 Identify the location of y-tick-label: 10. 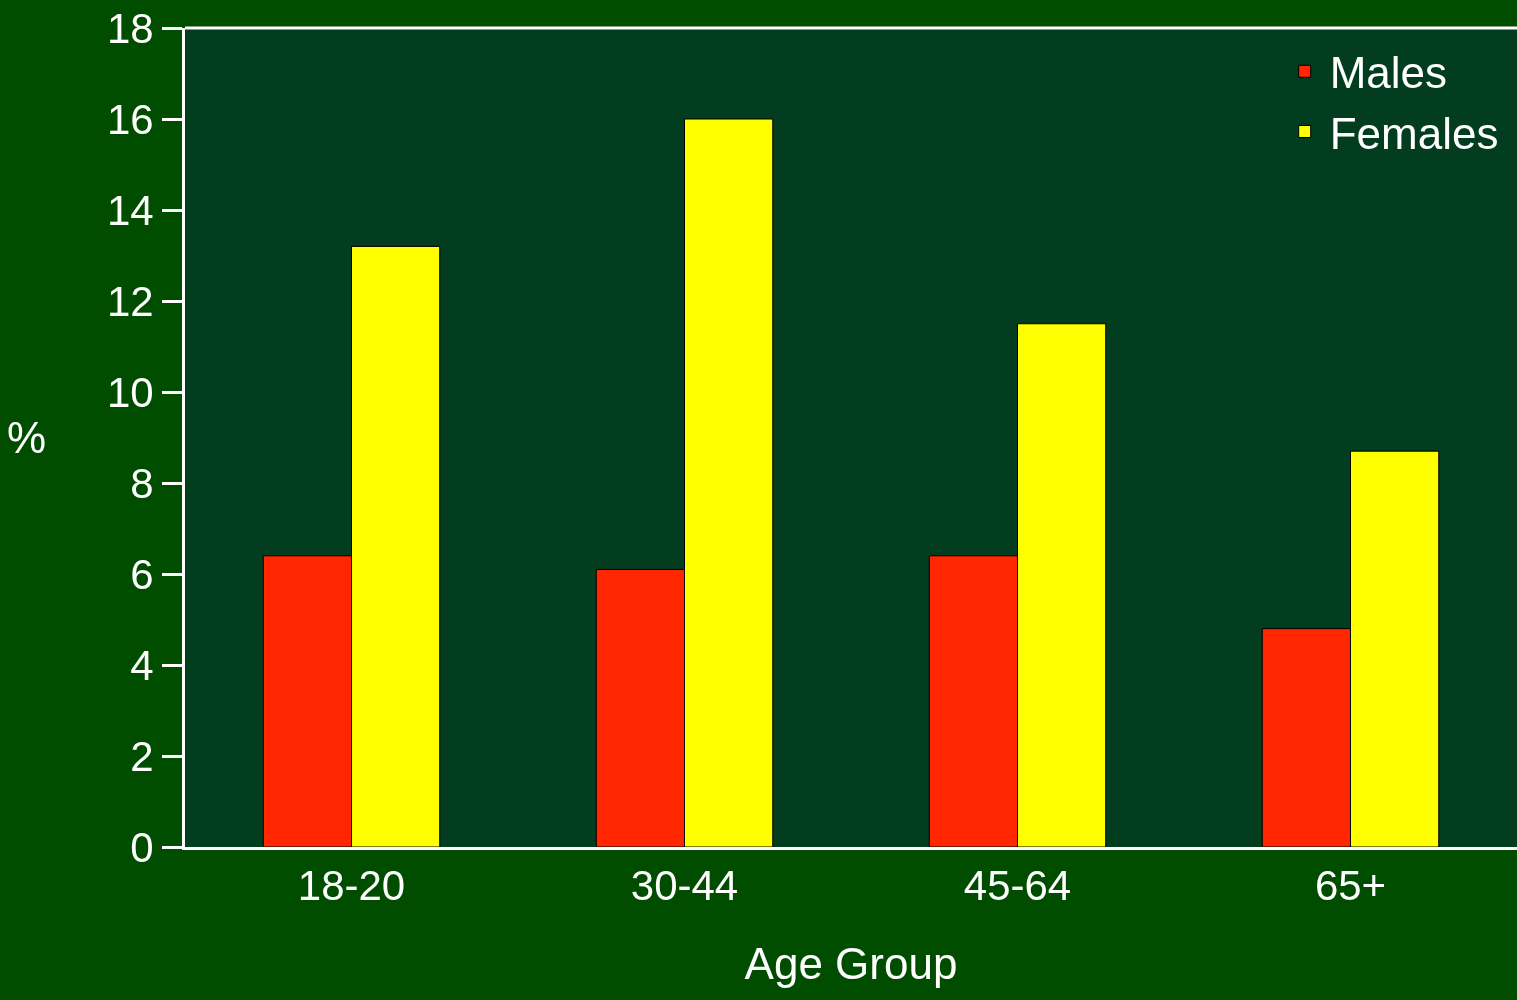
(130, 392).